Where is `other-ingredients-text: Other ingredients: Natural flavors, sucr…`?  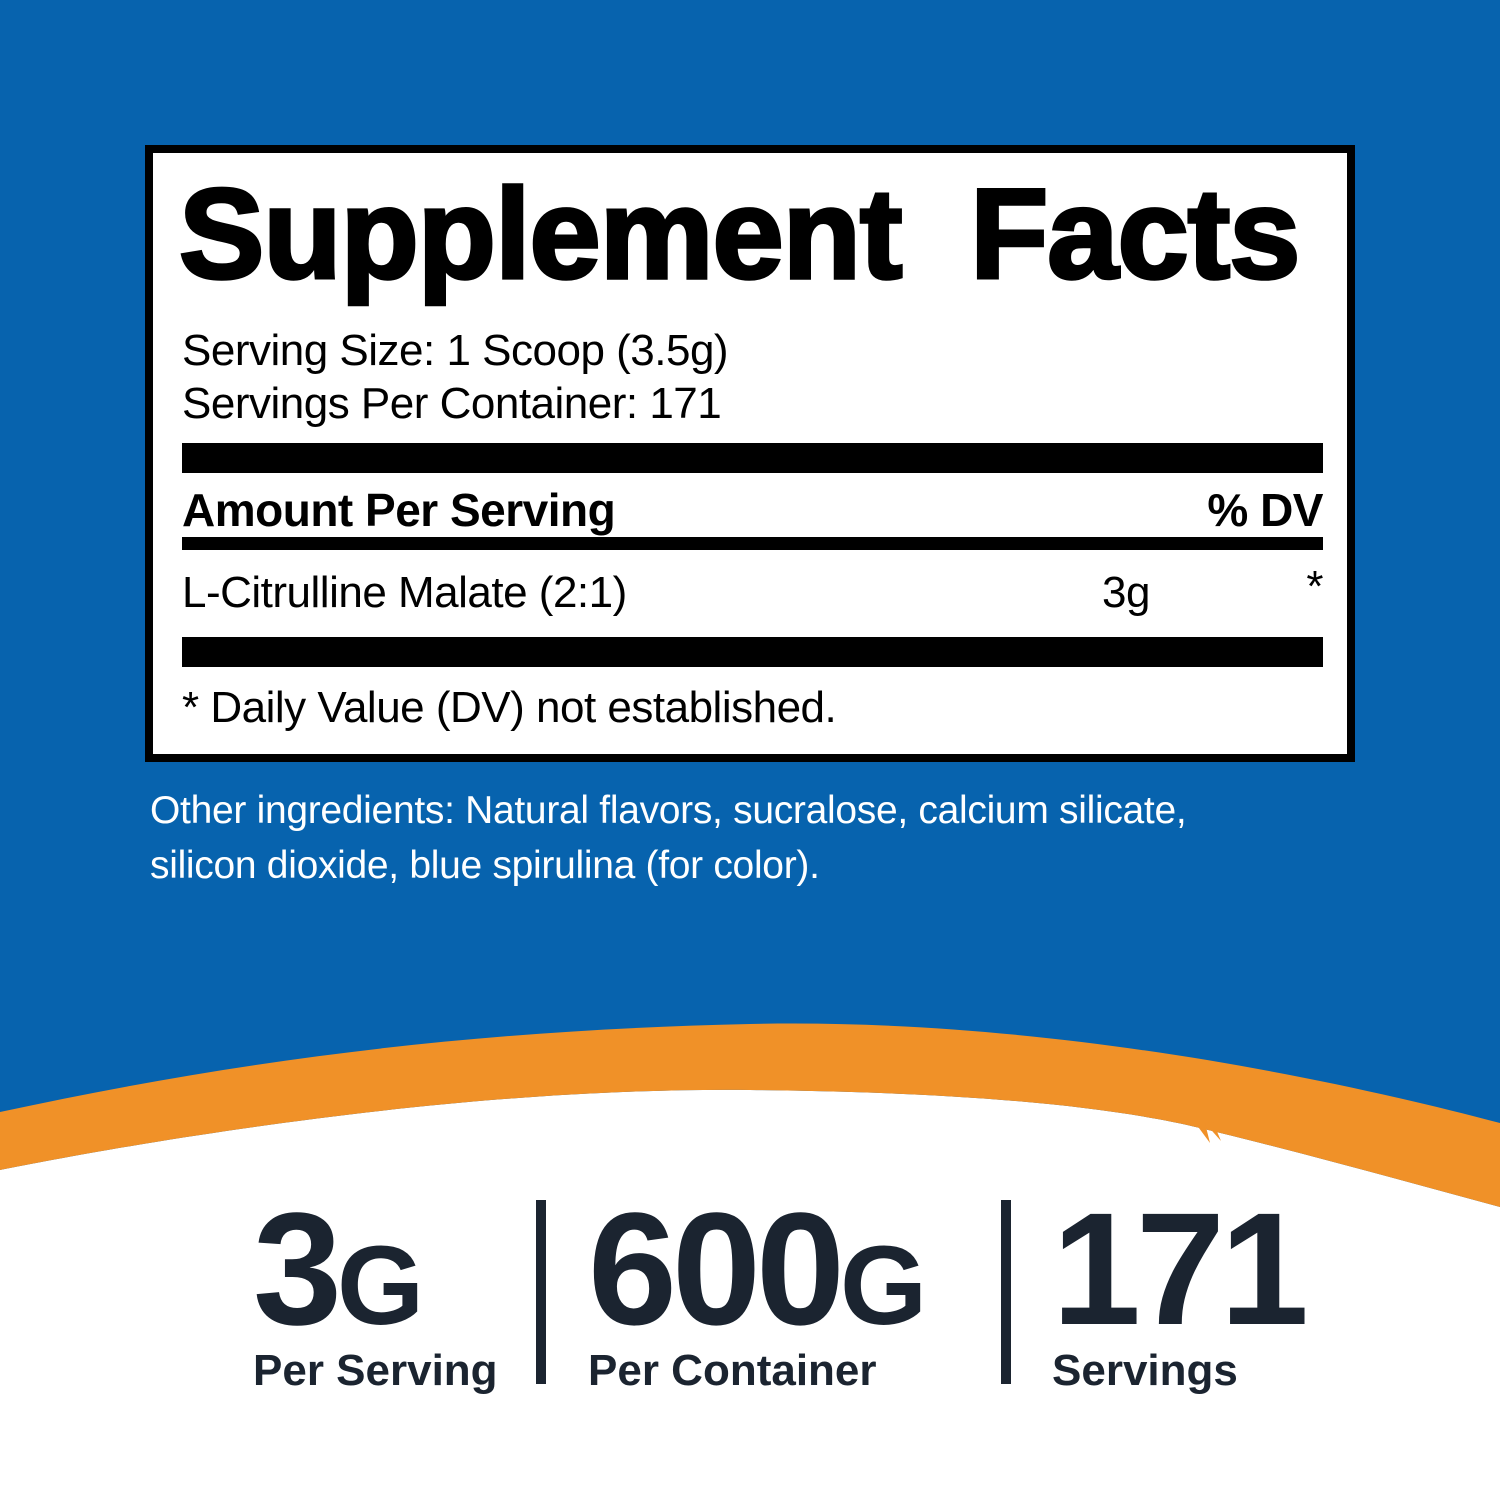
other-ingredients-text: Other ingredients: Natural flavors, sucr… is located at coordinates (770, 838).